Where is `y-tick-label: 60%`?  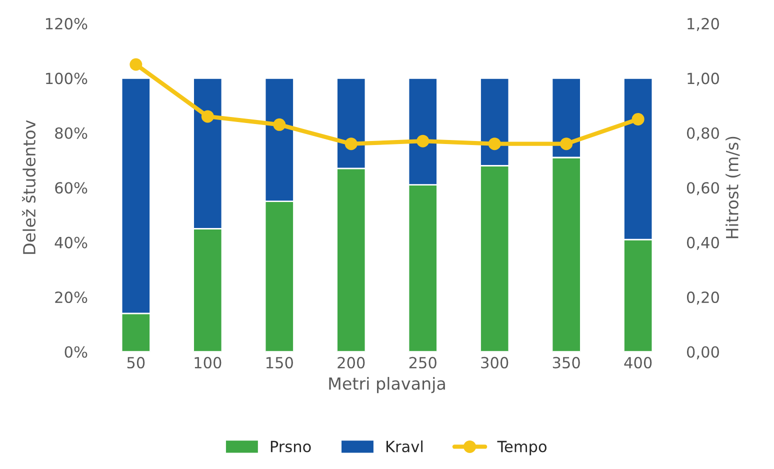
y-tick-label: 60% is located at coordinates (71, 188).